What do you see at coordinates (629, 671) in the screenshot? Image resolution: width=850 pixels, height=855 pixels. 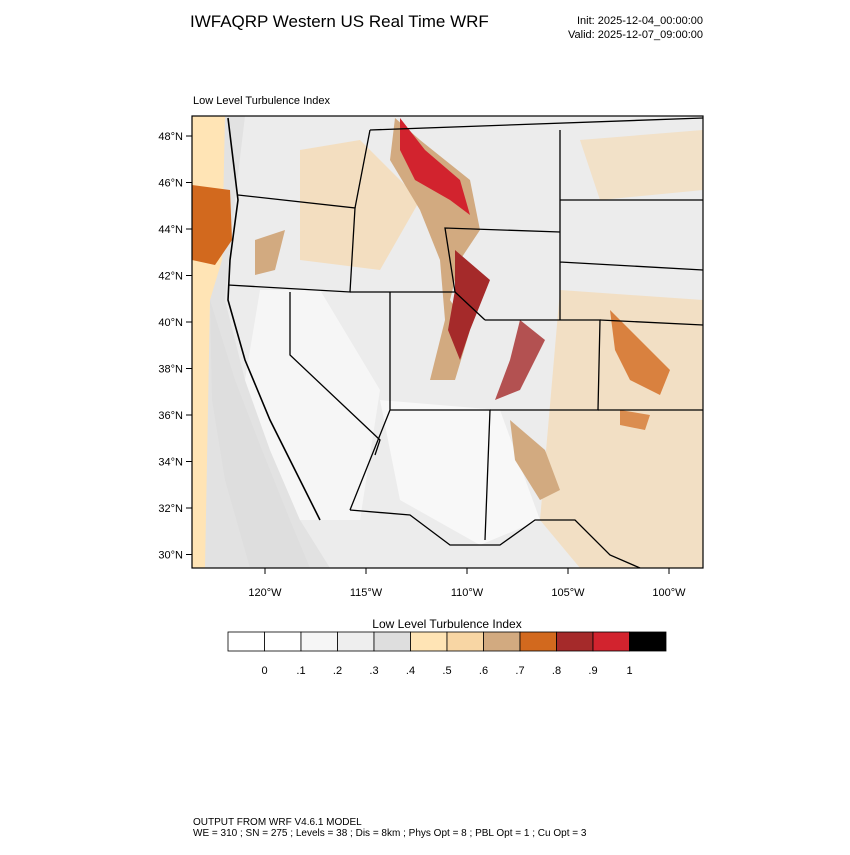 I see `colorbar-label: 1` at bounding box center [629, 671].